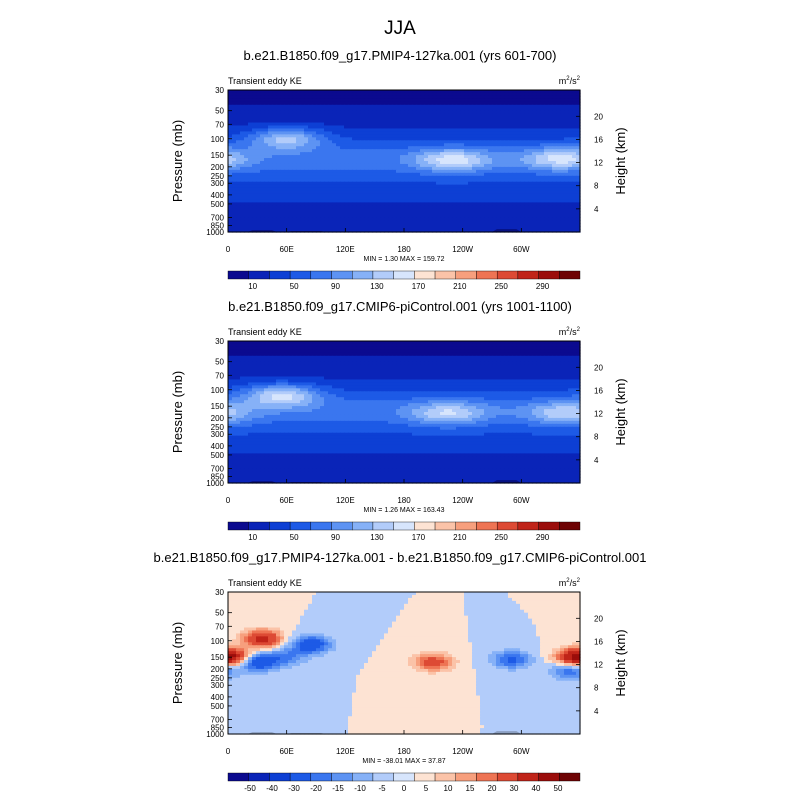 The height and width of the screenshot is (810, 800). What do you see at coordinates (215, 232) in the screenshot?
I see `y-tick-label: 1000` at bounding box center [215, 232].